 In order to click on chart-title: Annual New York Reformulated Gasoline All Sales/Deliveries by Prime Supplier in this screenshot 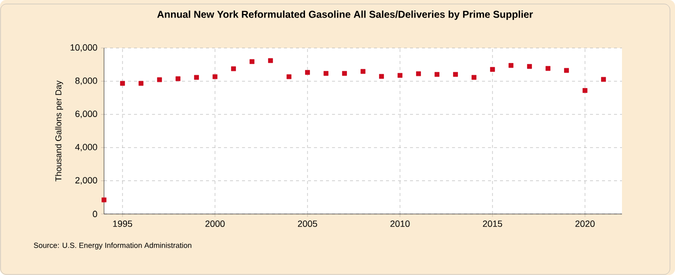, I will do `click(345, 15)`.